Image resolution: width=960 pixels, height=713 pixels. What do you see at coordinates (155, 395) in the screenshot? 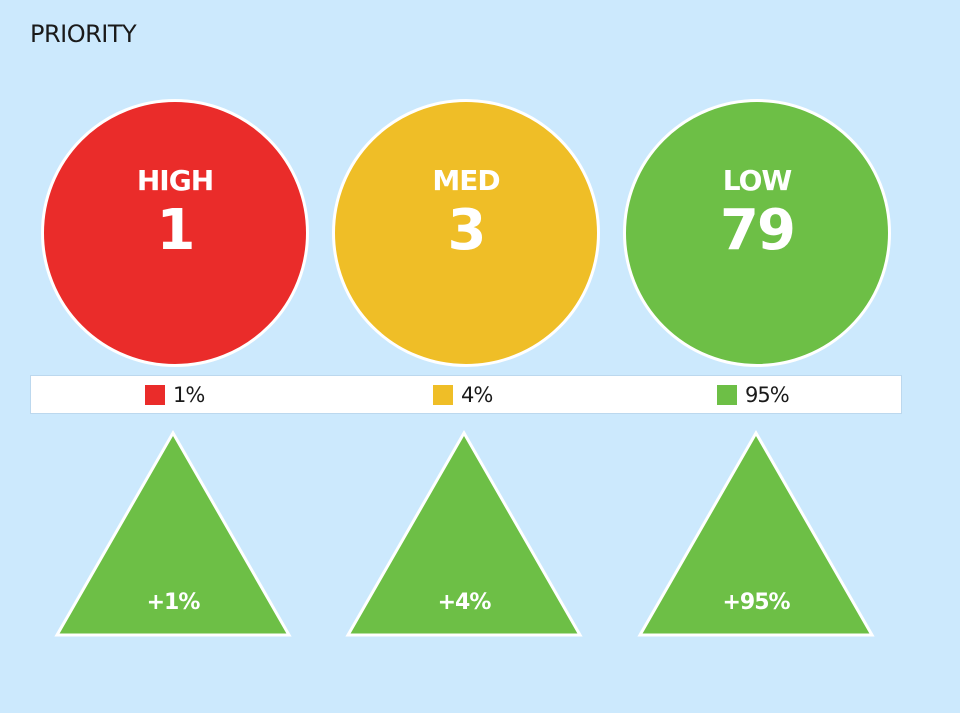
I see `high-swatch` at bounding box center [155, 395].